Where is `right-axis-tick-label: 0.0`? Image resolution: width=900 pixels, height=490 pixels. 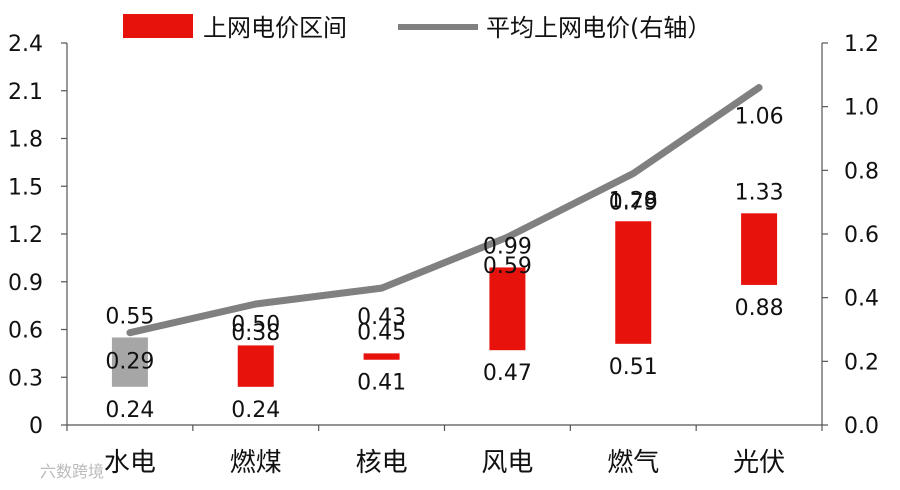 right-axis-tick-label: 0.0 is located at coordinates (861, 426).